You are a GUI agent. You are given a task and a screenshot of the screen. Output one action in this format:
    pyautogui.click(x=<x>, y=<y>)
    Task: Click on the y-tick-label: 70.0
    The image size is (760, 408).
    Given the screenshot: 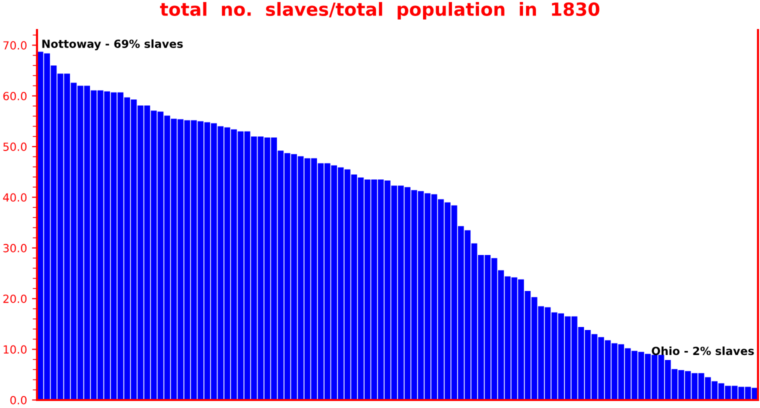 What is the action you would take?
    pyautogui.click(x=15, y=45)
    